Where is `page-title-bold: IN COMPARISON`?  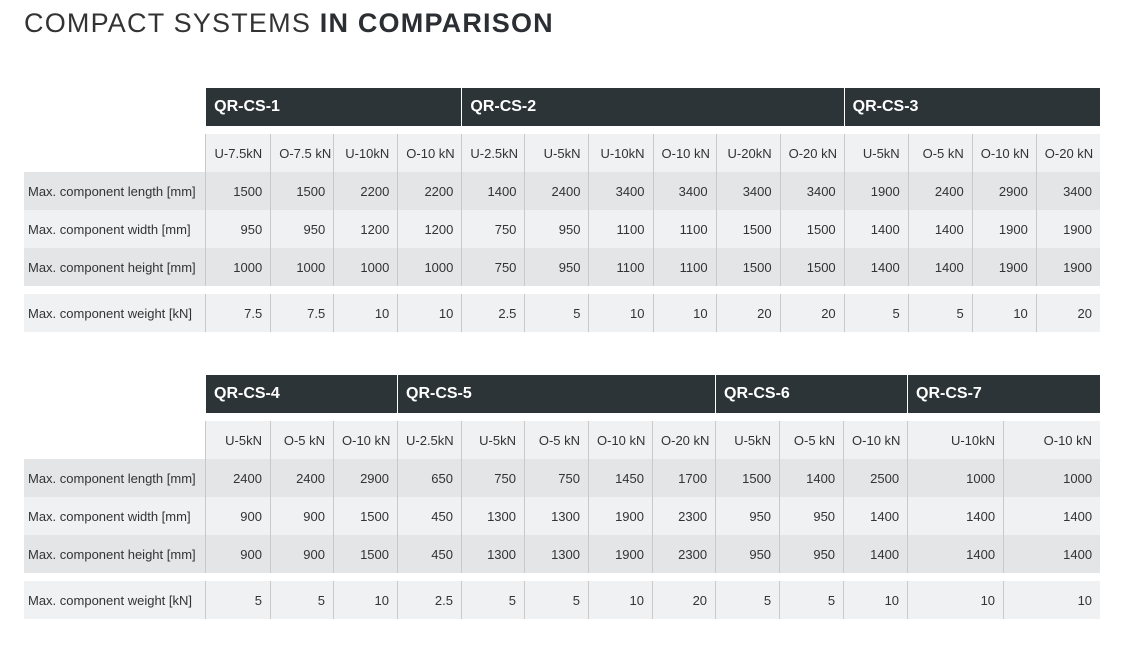
page-title-bold: IN COMPARISON is located at coordinates (436, 23).